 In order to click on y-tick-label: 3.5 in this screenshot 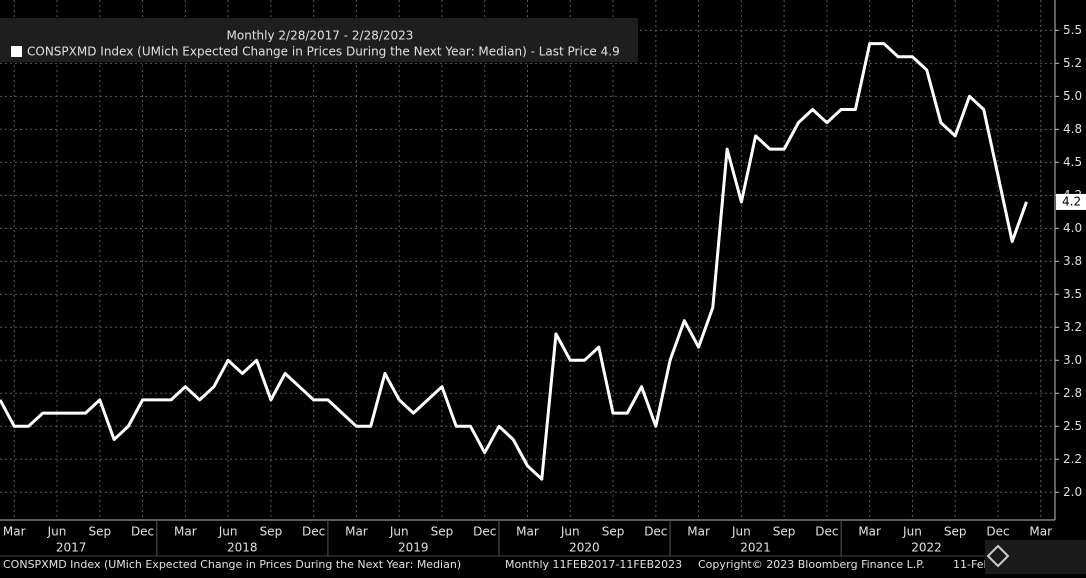, I will do `click(1072, 294)`.